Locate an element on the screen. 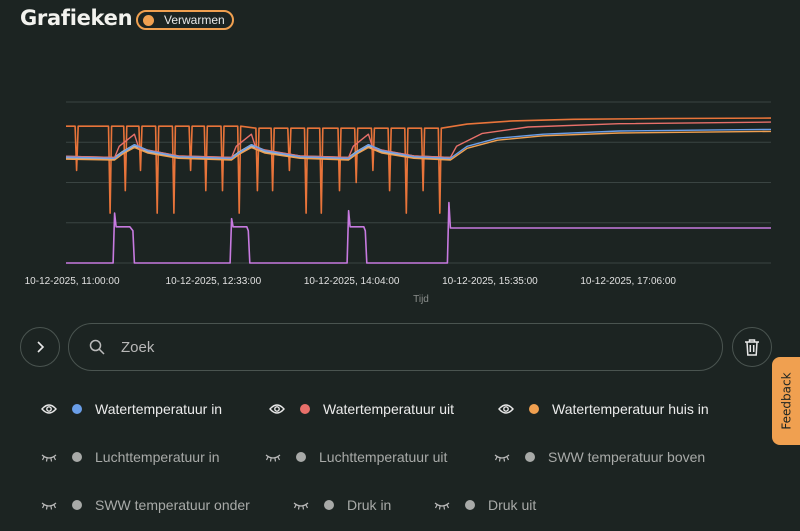 This screenshot has height=531, width=800. feedback-tab: Feedback is located at coordinates (786, 401).